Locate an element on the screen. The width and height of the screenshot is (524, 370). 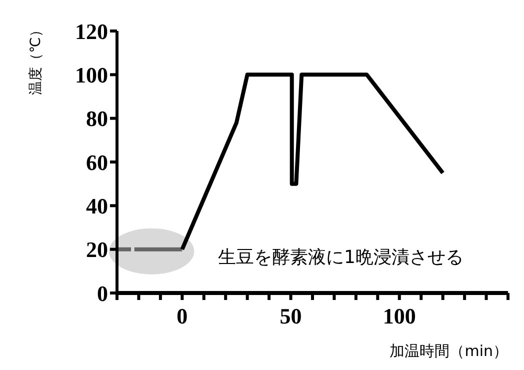
y-tick-label: 120 is located at coordinates (91, 31).